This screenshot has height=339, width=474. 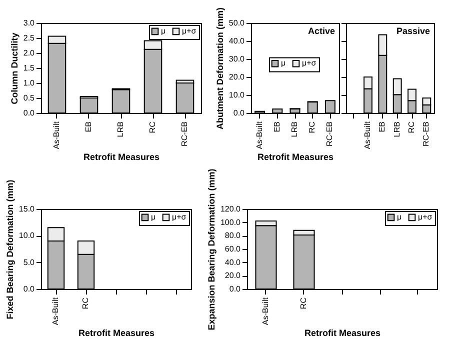 I want to click on y-tick-label: 60.0, so click(x=233, y=249).